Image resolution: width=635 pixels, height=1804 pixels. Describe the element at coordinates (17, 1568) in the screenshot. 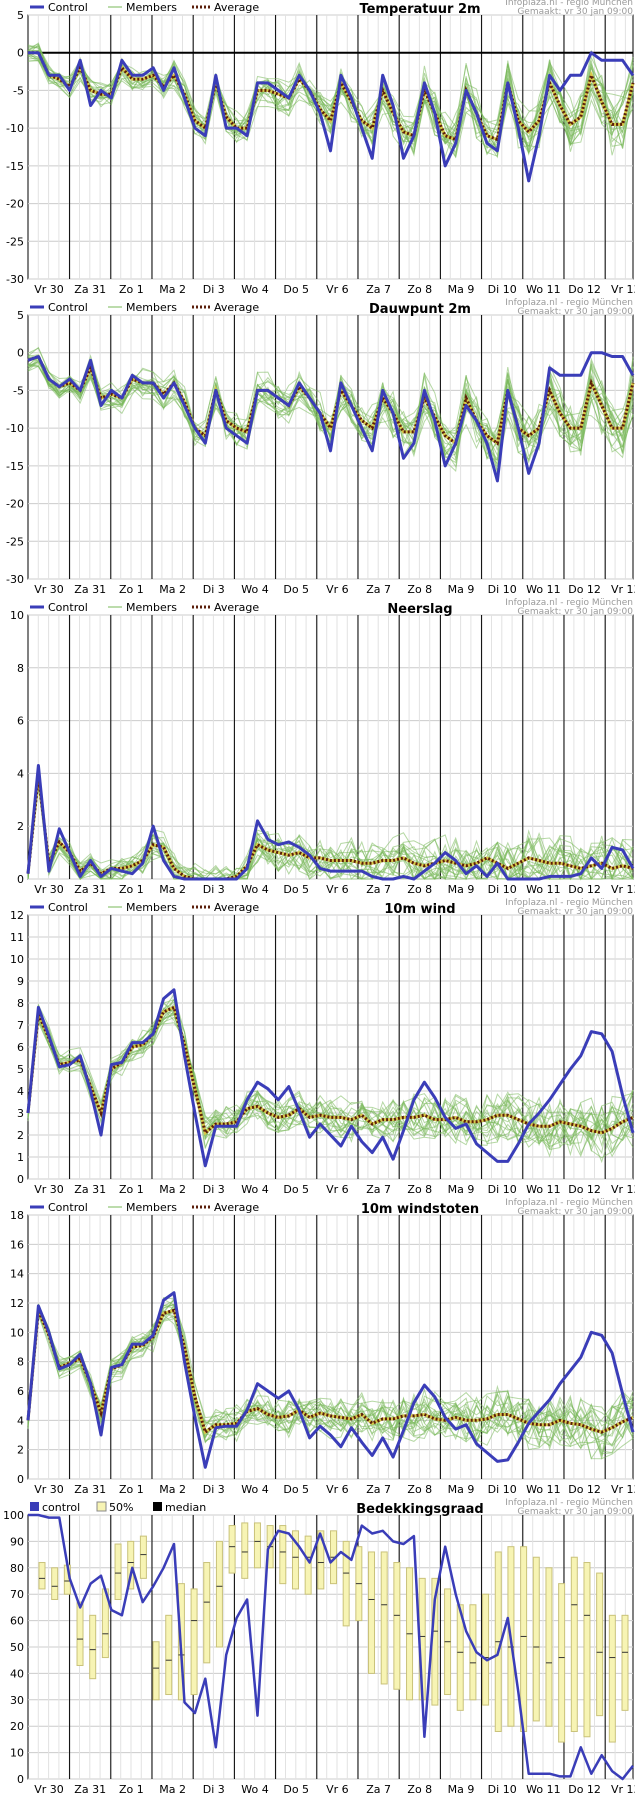

I see `y-tick-label: 80` at that location.